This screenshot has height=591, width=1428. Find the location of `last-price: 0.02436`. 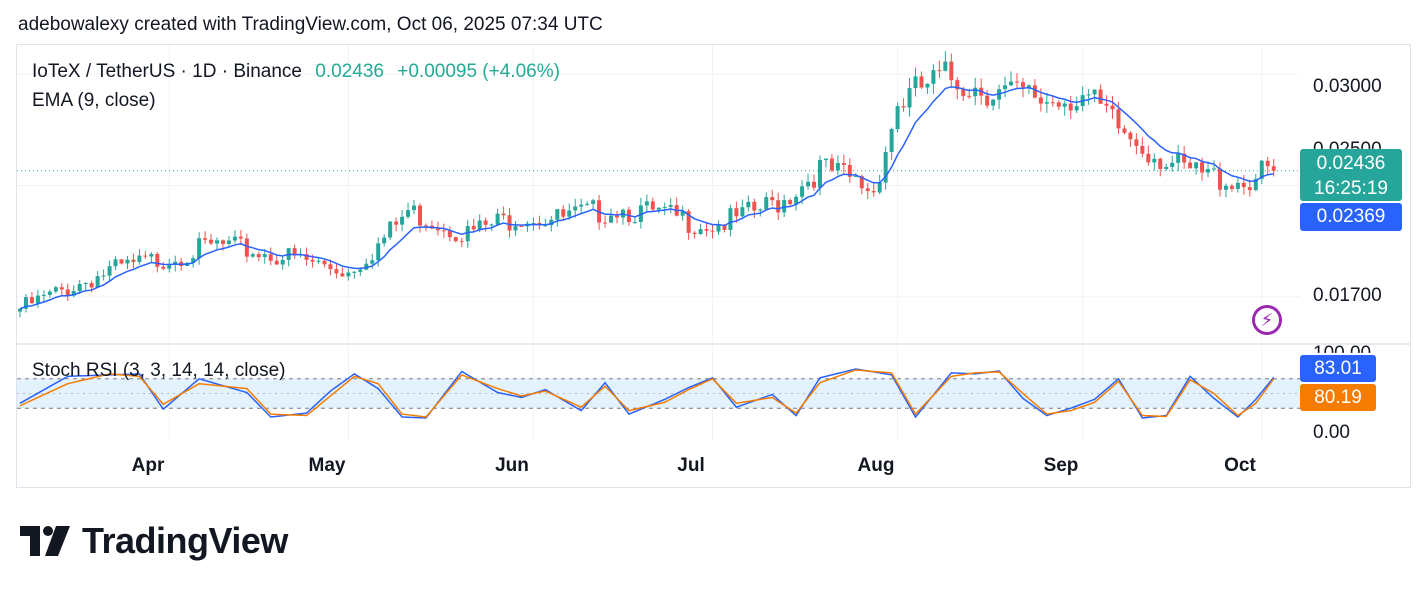

last-price: 0.02436 is located at coordinates (349, 71).